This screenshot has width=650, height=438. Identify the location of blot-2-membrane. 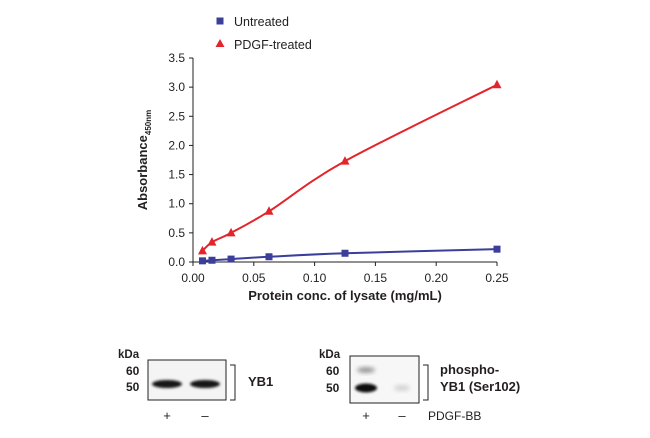
(384, 379).